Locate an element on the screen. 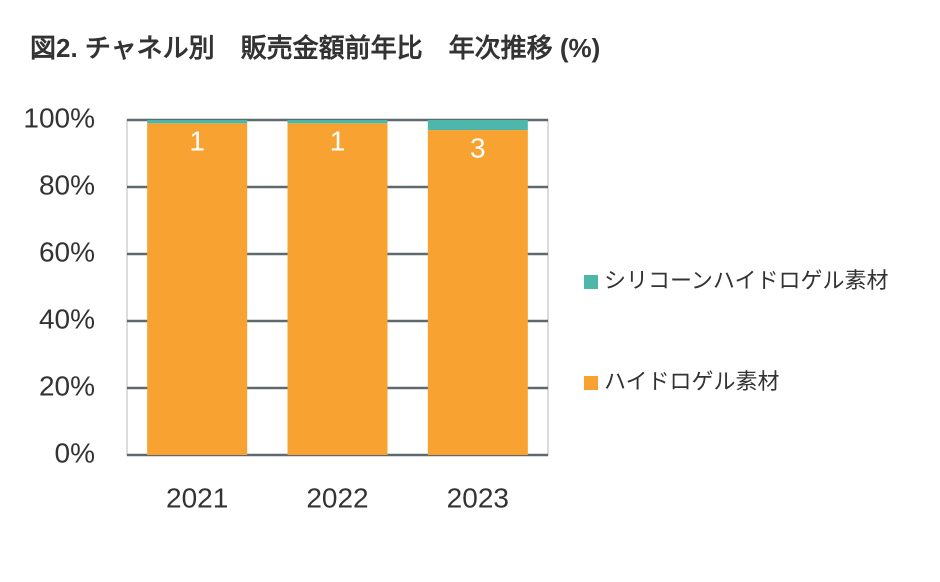 This screenshot has height=582, width=940. legend-label: シリコーンハイドロゲル素材 is located at coordinates (746, 280).